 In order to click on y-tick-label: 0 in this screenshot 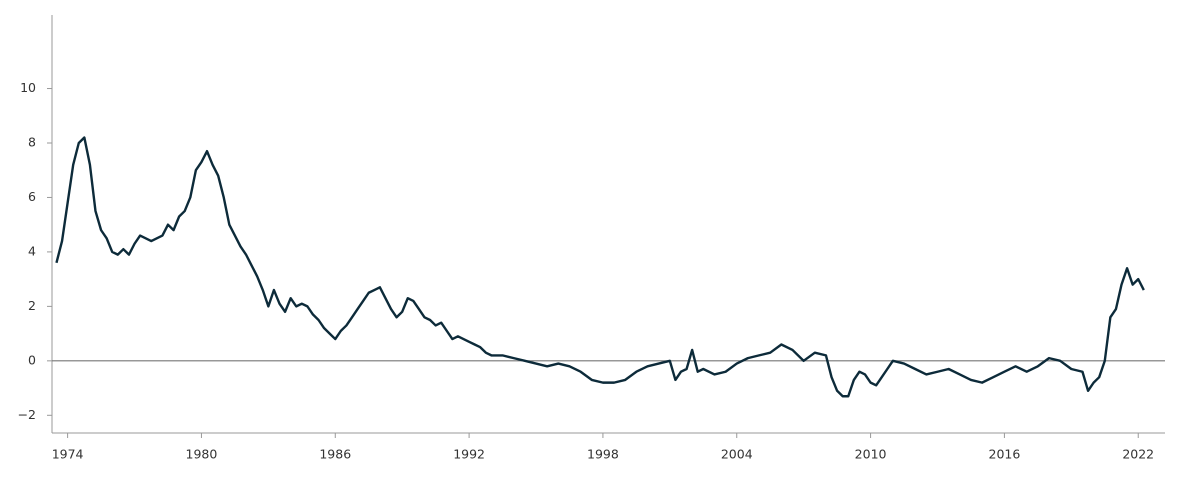, I will do `click(32, 359)`.